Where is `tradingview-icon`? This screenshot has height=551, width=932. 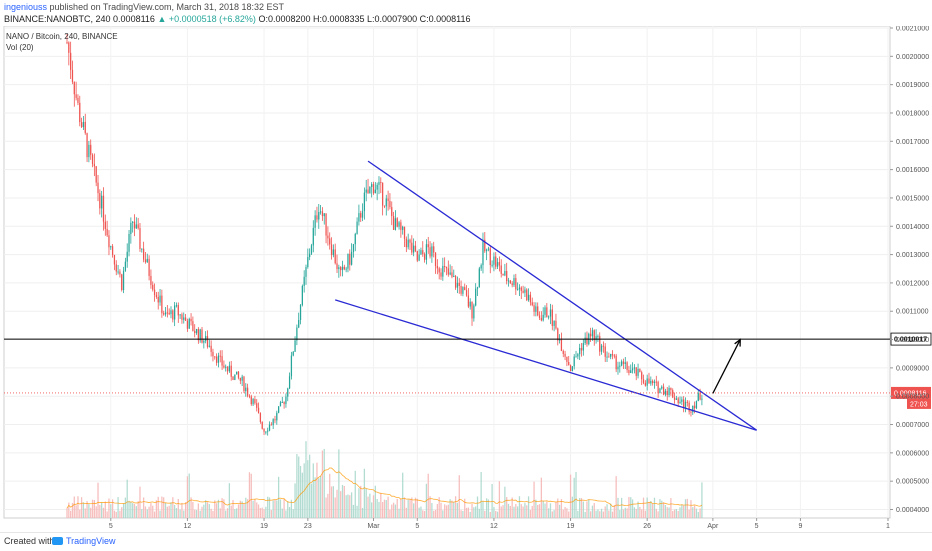
tradingview-icon is located at coordinates (57, 541).